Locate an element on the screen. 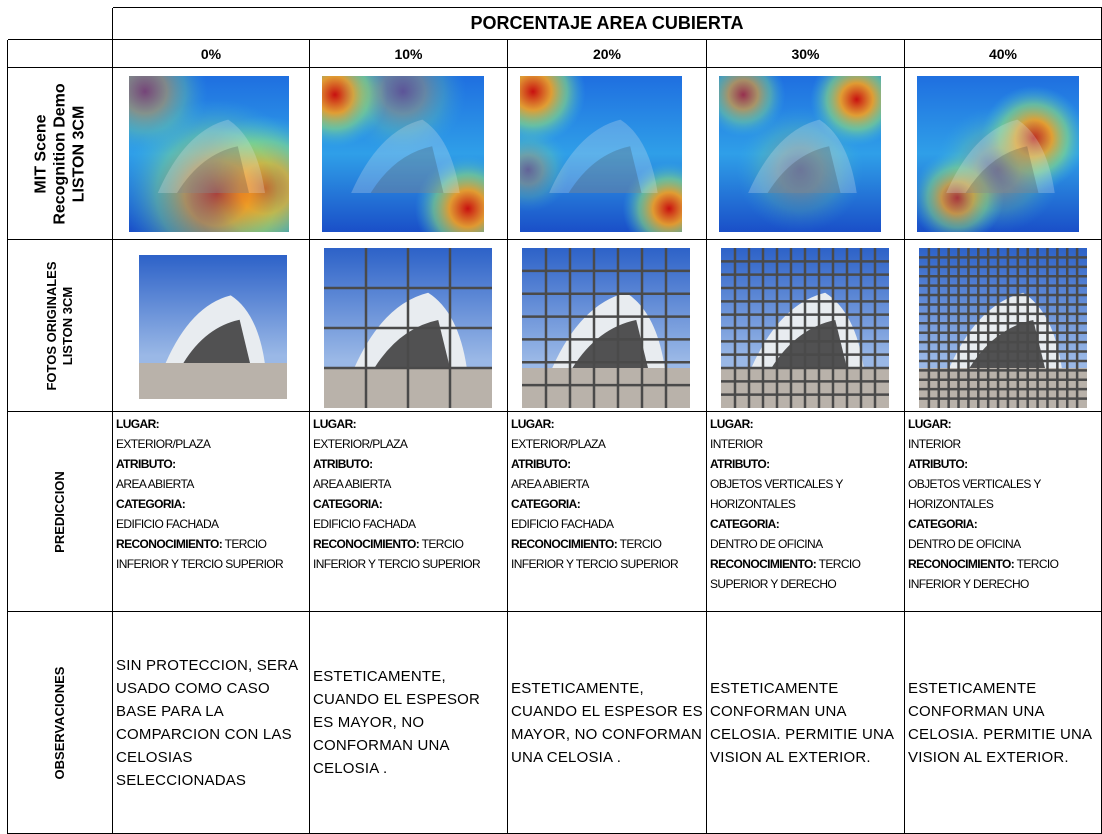  title-cell: PORCENTAJE AREA CUBIERTA is located at coordinates (607, 24).